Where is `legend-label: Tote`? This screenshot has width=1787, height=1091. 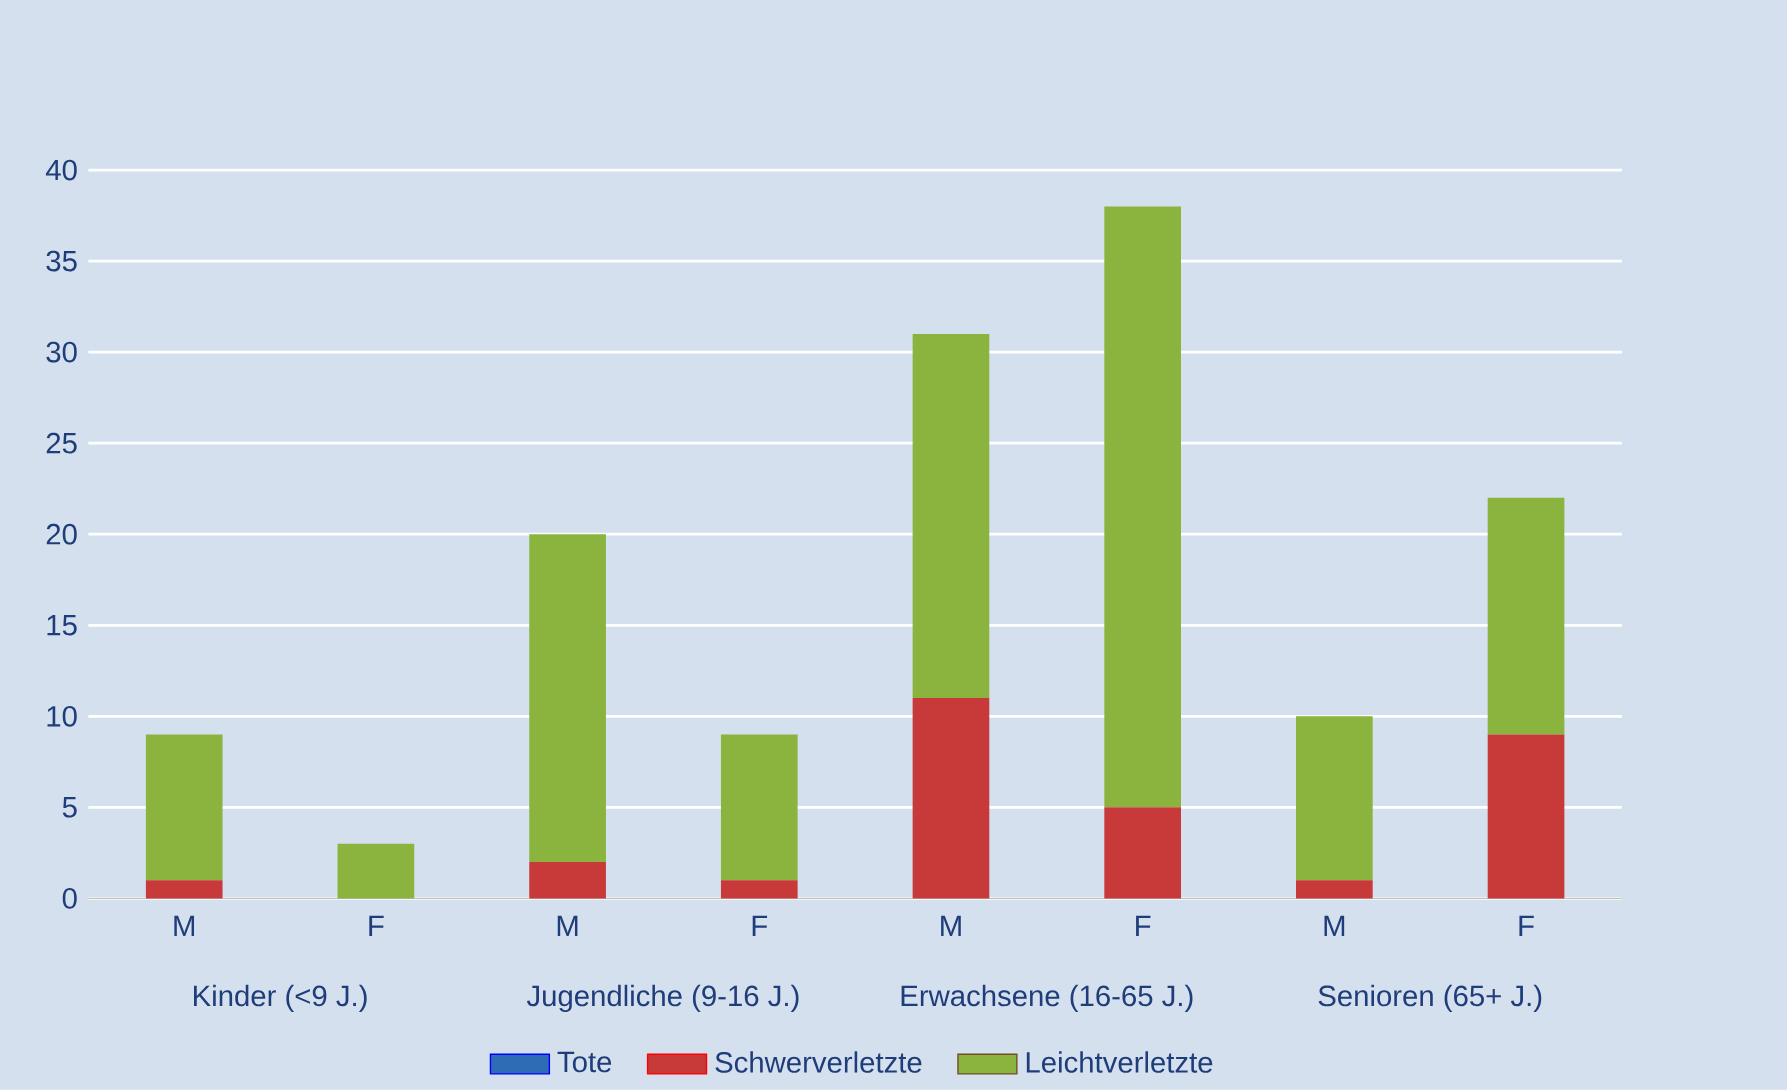
legend-label: Tote is located at coordinates (584, 1062).